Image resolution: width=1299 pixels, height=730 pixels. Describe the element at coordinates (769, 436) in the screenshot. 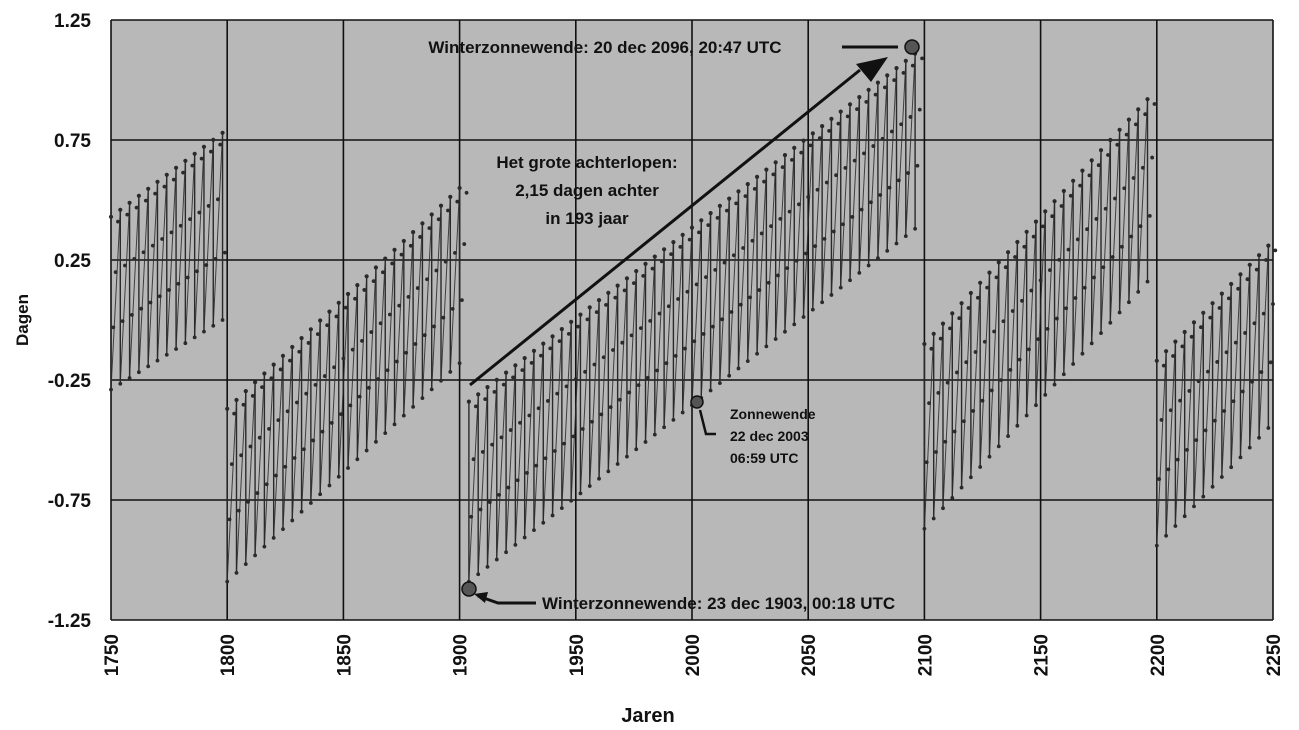

I see `annotation-zonnewende-2: 22 dec 2003` at that location.